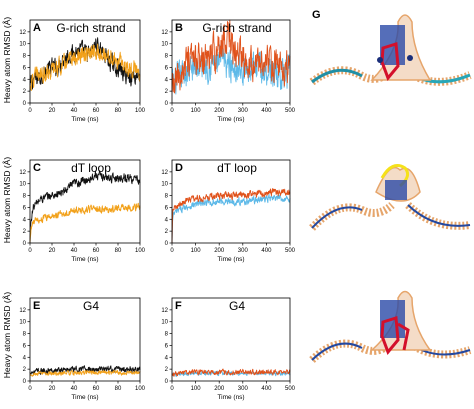  I want to click on y-tick-label-d: 4, so click(167, 220).